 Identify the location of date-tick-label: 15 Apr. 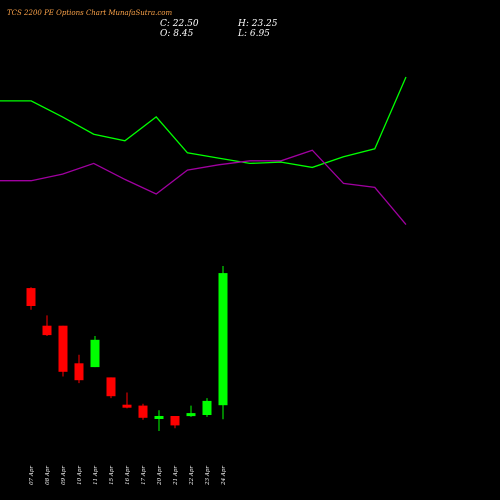
(112, 475).